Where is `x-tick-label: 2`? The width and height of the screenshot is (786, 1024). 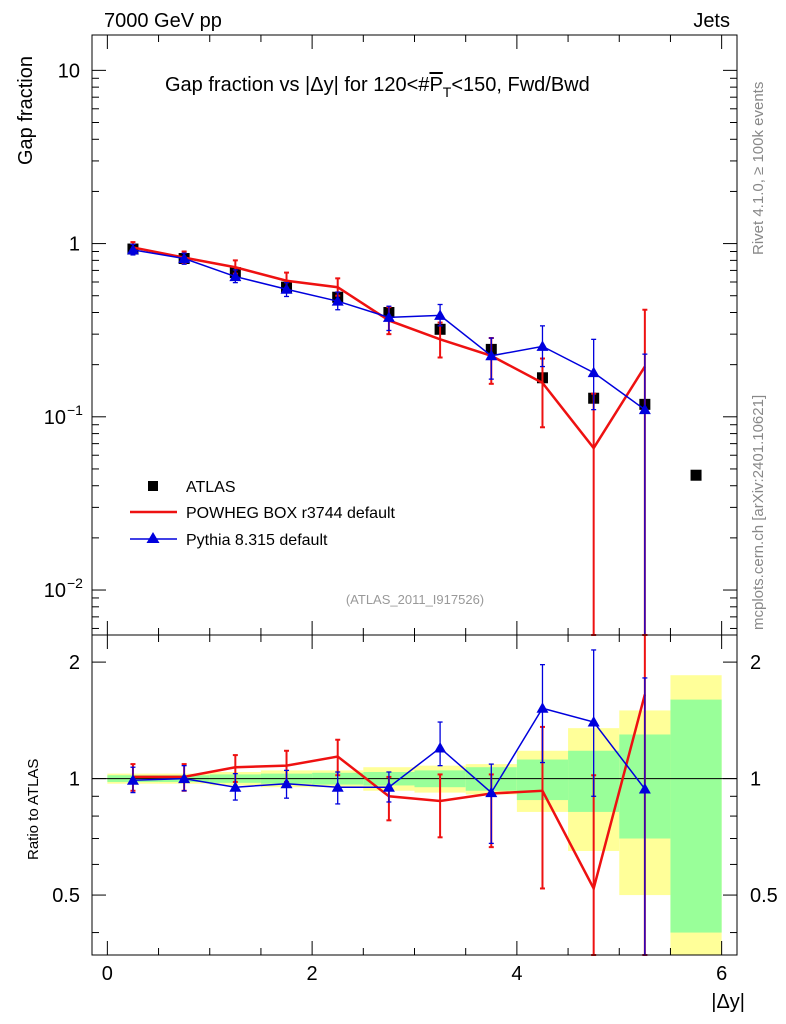
x-tick-label: 2 is located at coordinates (312, 974).